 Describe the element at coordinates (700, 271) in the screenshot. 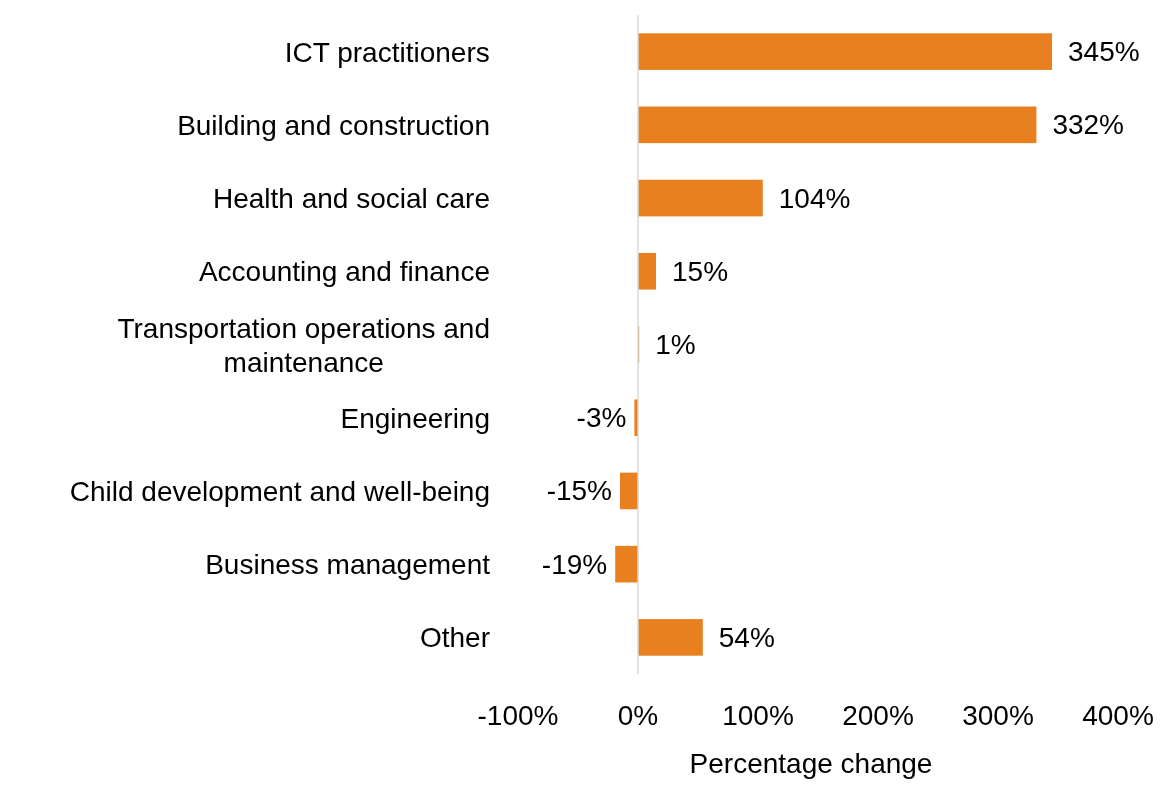

I see `data-label: 15%` at that location.